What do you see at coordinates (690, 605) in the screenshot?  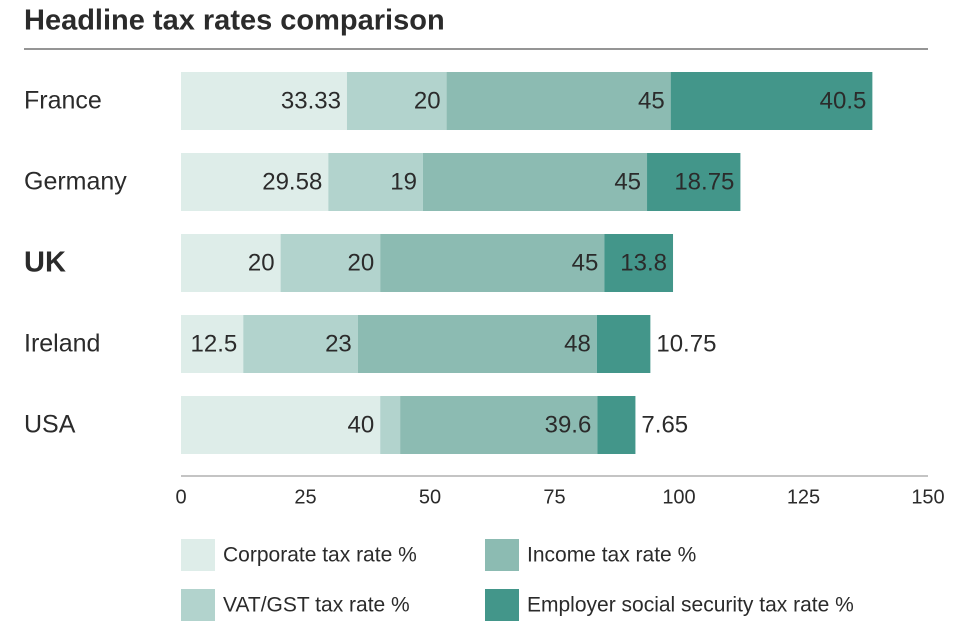 I see `legend-label: Employer social security tax rate %` at bounding box center [690, 605].